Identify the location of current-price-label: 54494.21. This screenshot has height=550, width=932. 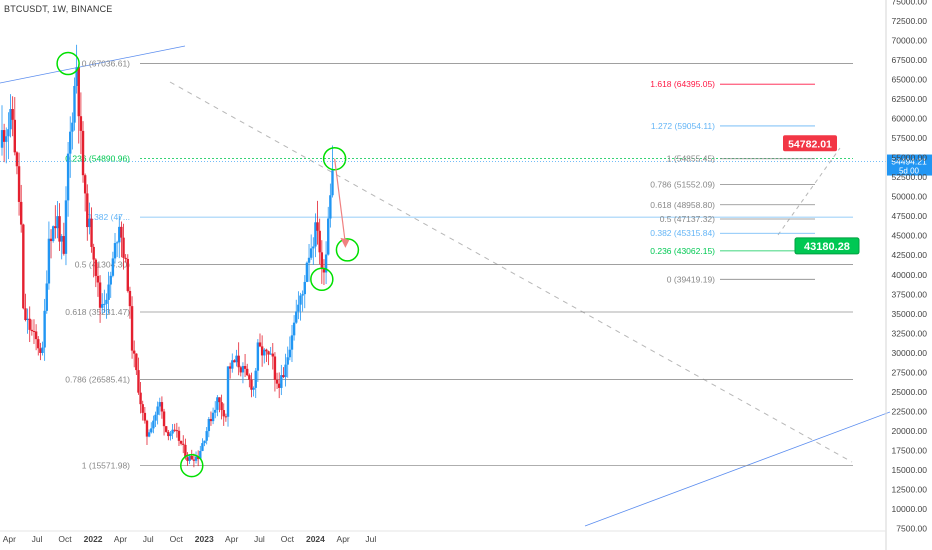
(909, 162).